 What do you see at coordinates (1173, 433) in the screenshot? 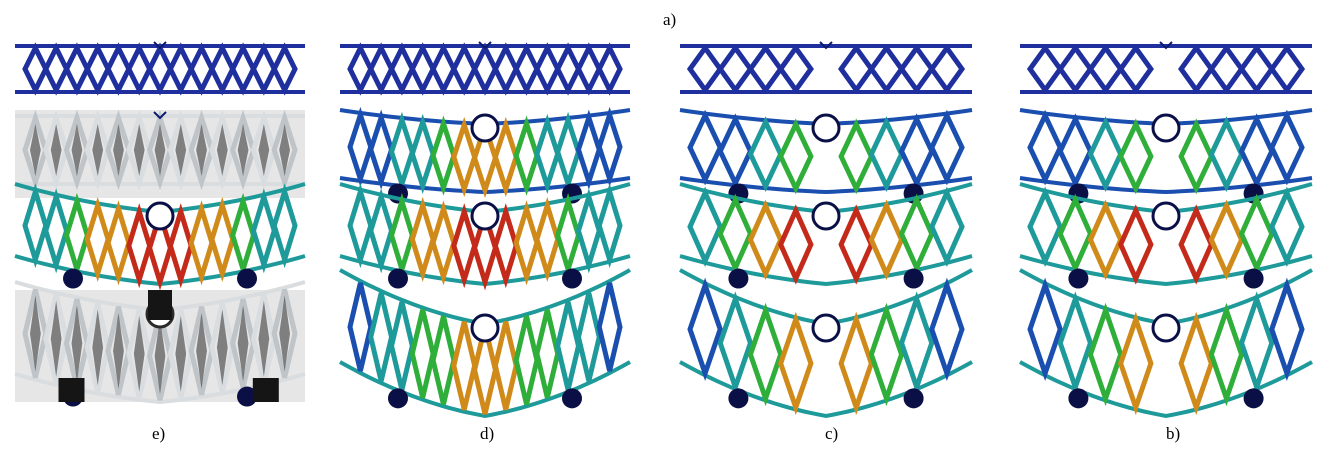
I see `panel-label-b: b)` at bounding box center [1173, 433].